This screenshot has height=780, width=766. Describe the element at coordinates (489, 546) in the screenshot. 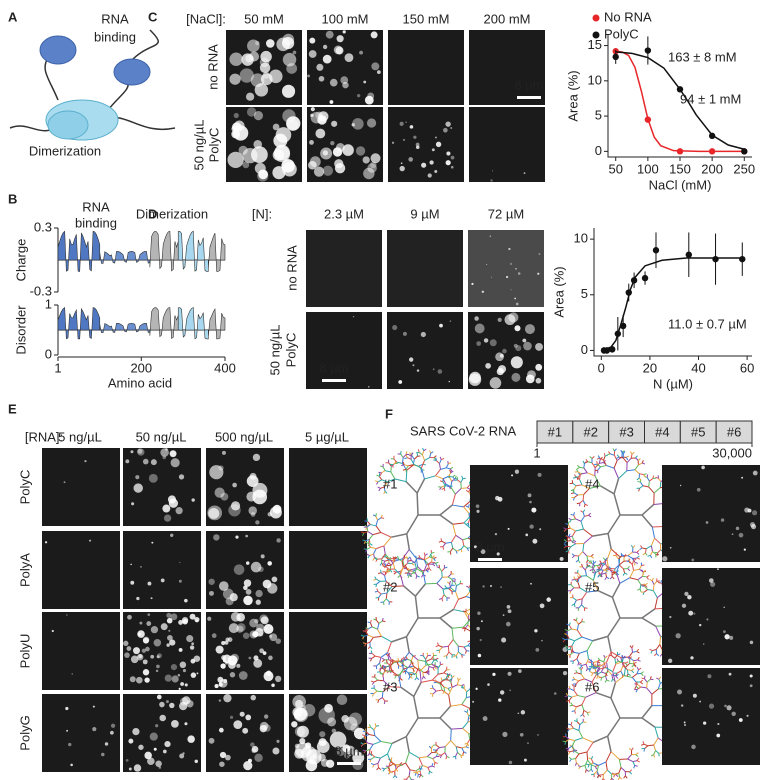

I see `scale-label: 8 µm` at that location.